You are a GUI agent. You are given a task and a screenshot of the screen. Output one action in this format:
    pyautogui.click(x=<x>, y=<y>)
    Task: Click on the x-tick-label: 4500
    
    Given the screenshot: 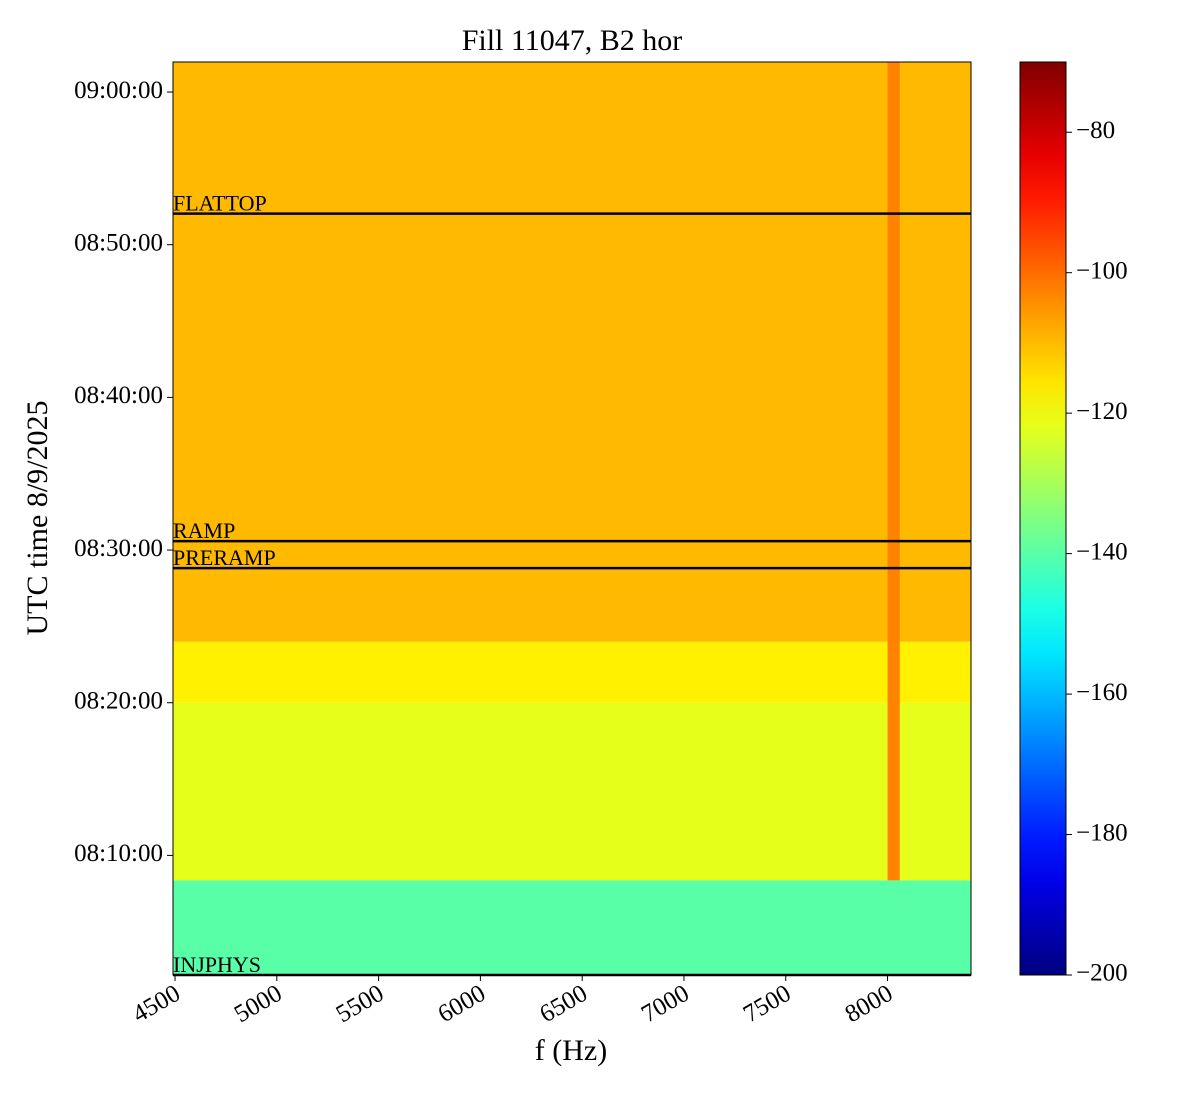 What is the action you would take?
    pyautogui.click(x=156, y=1004)
    